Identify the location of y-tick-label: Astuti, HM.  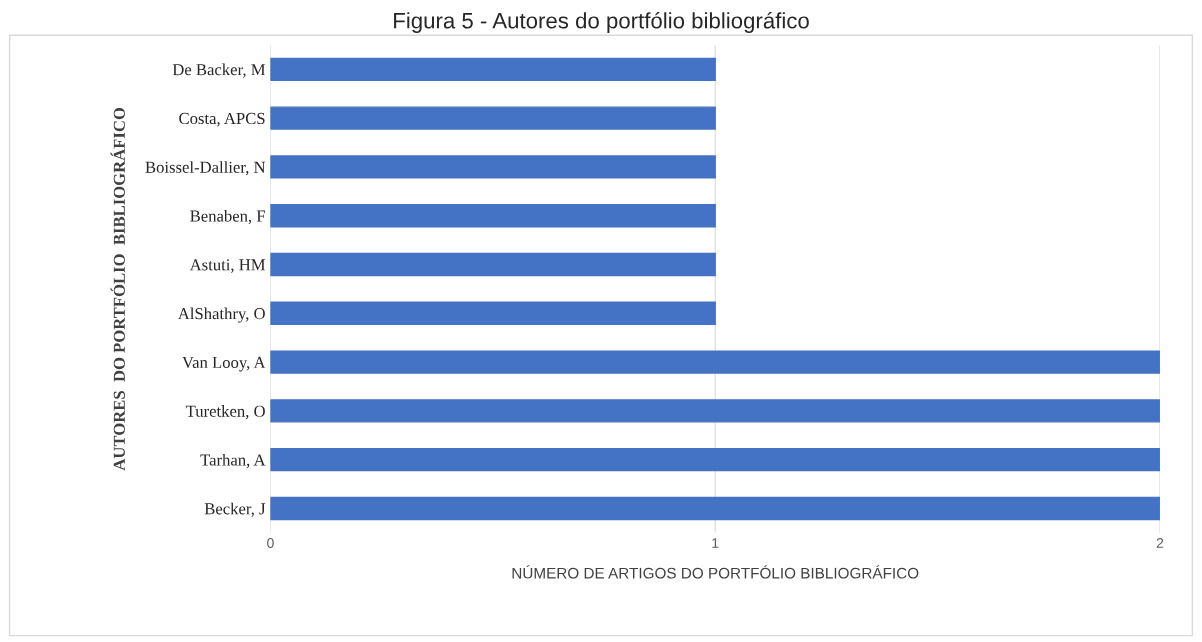
(227, 266).